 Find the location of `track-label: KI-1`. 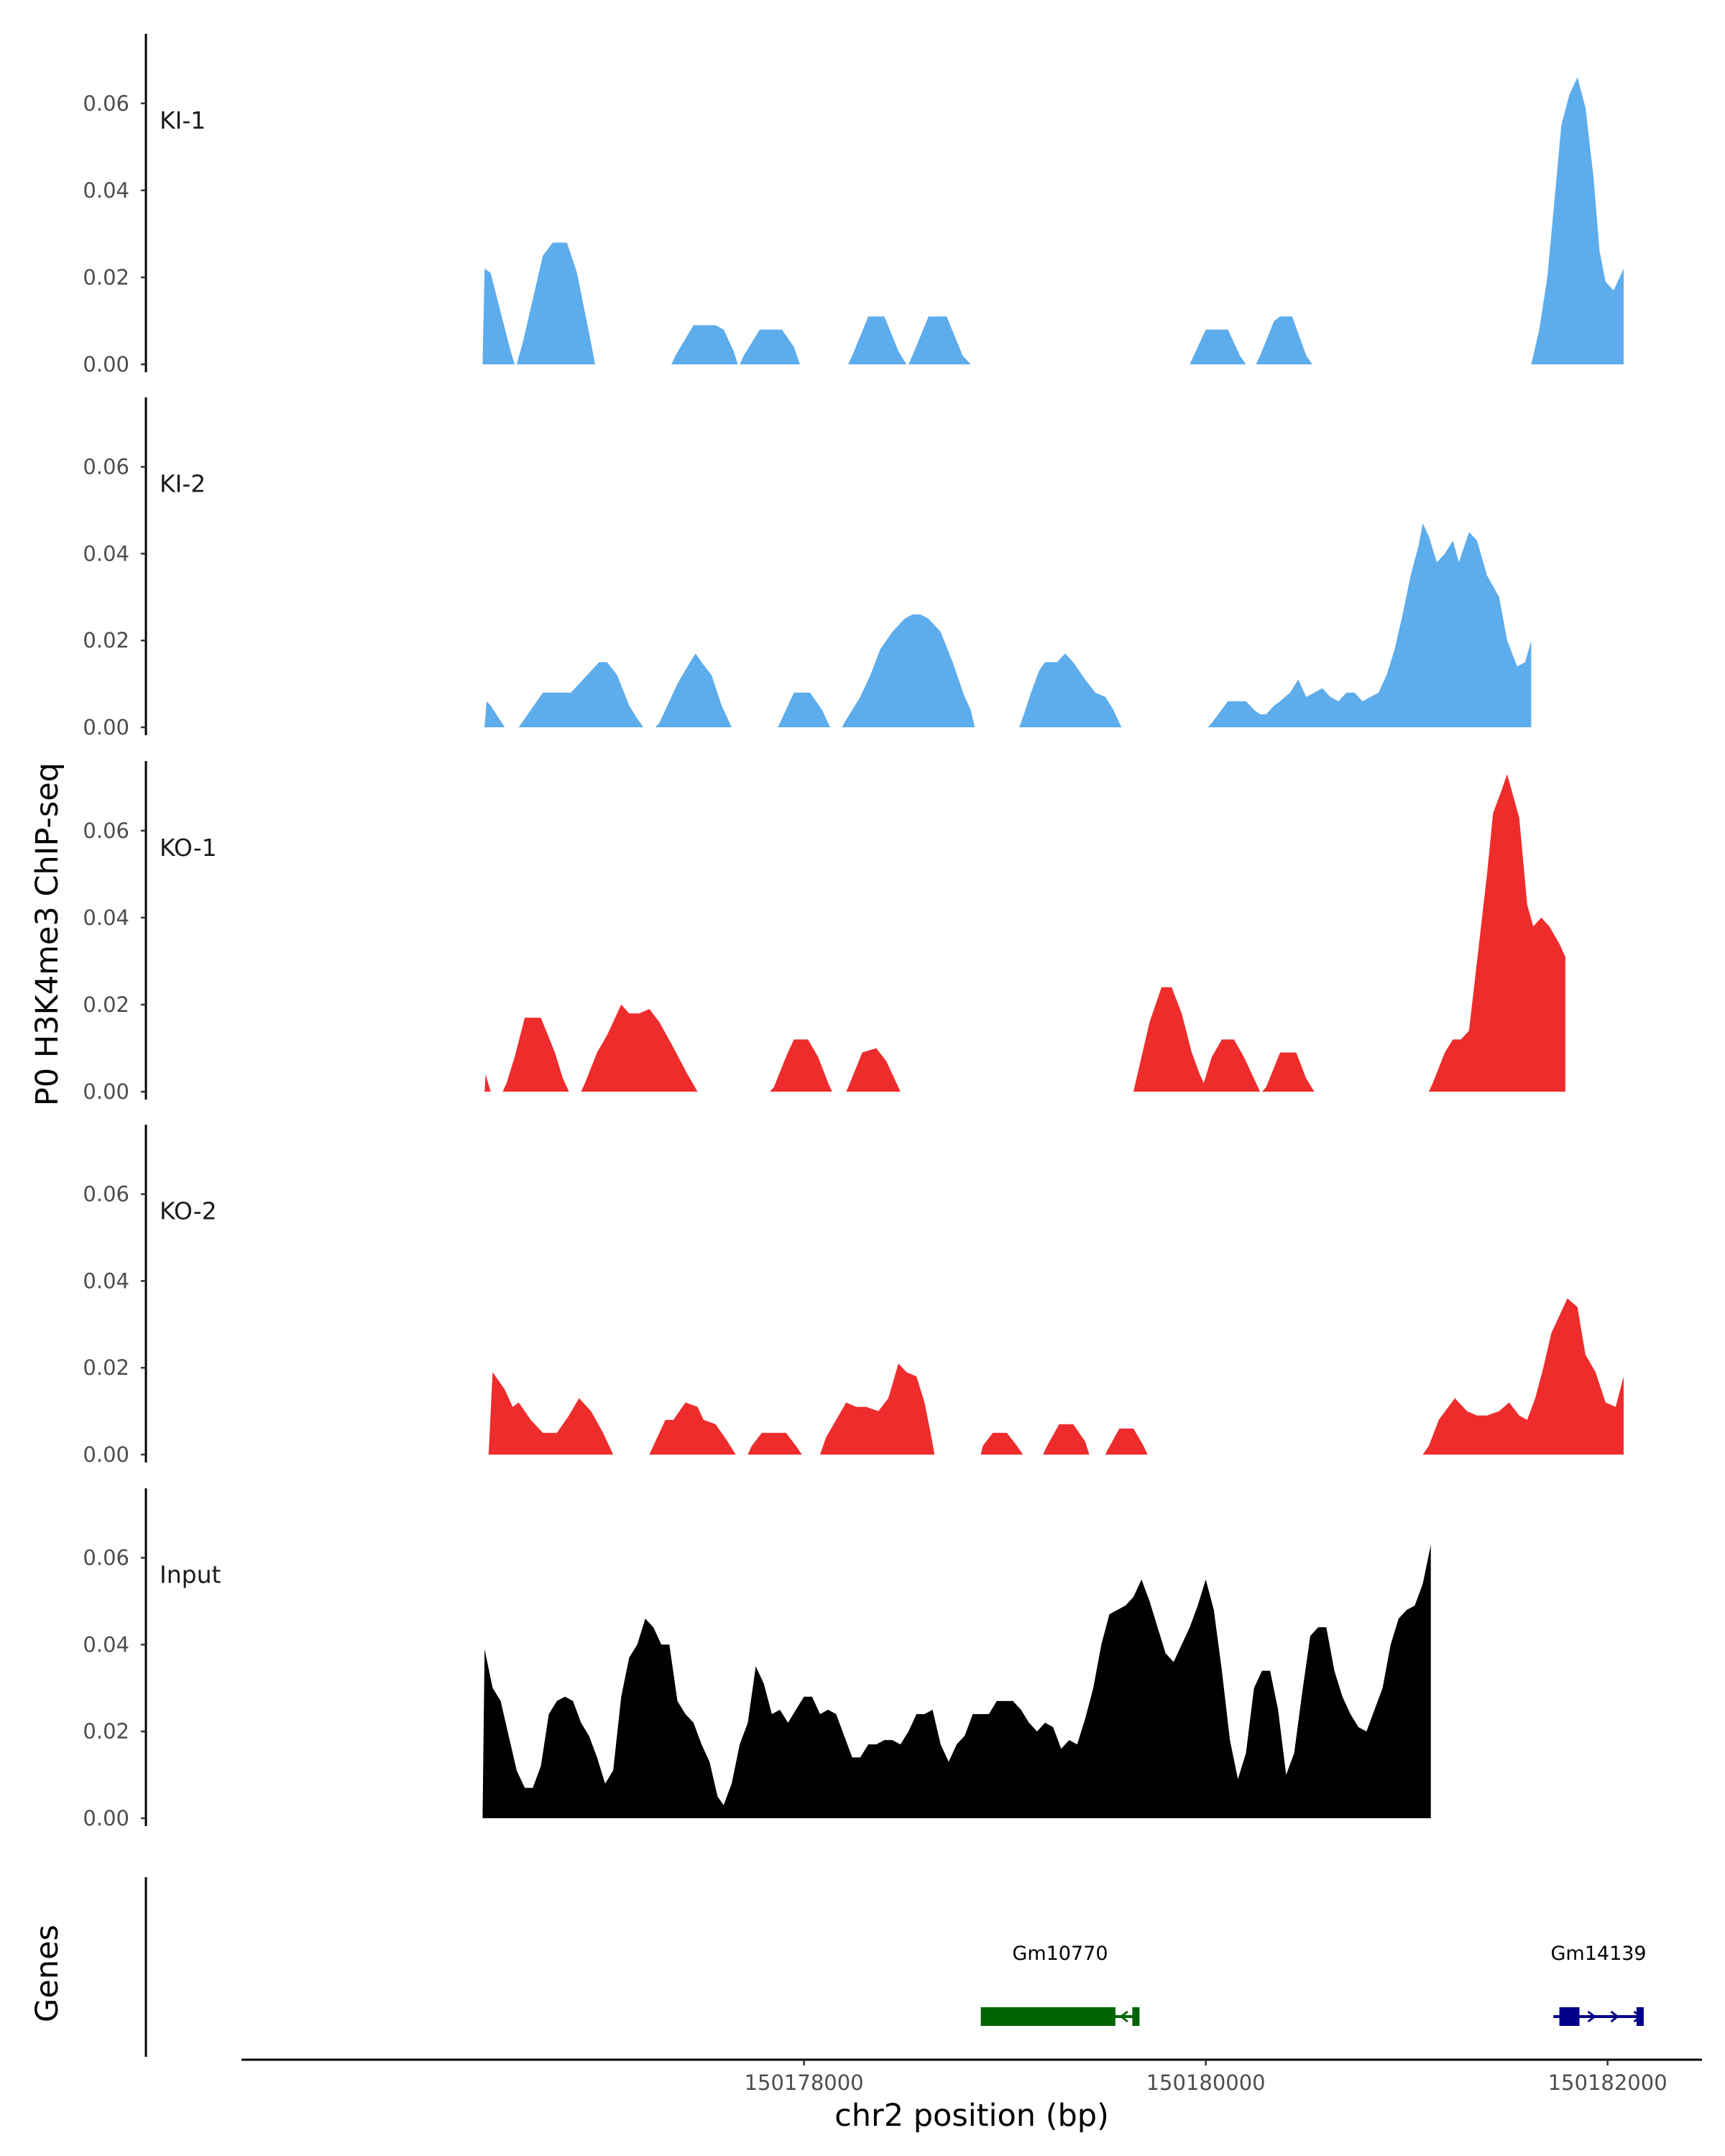

track-label: KI-1 is located at coordinates (183, 120).